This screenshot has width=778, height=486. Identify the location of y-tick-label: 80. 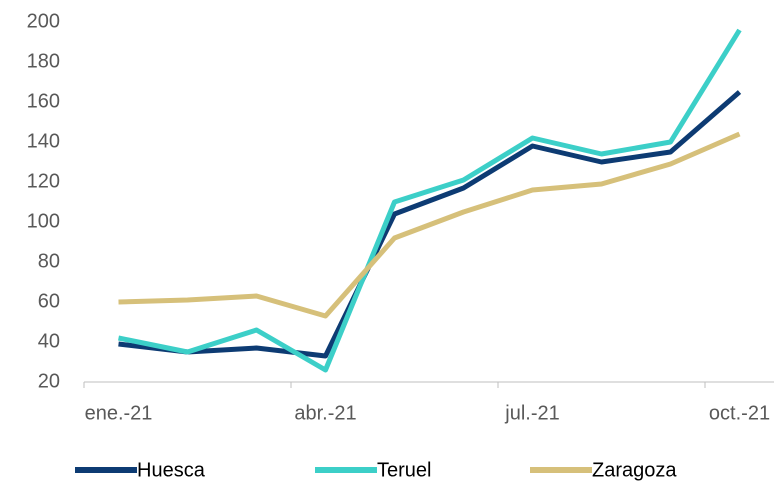
(49, 261).